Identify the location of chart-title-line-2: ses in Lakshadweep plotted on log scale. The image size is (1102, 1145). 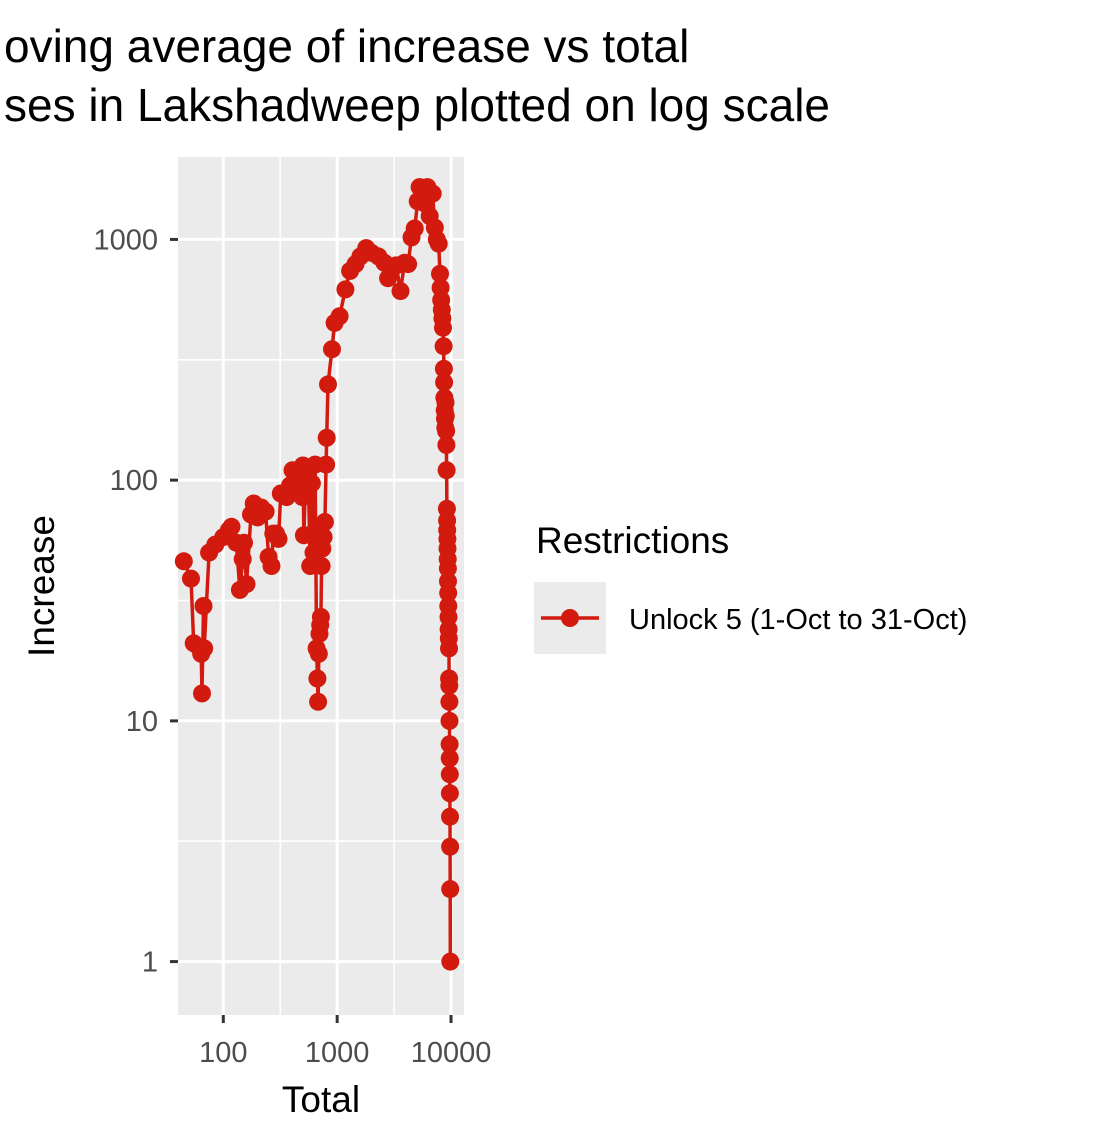
(417, 105).